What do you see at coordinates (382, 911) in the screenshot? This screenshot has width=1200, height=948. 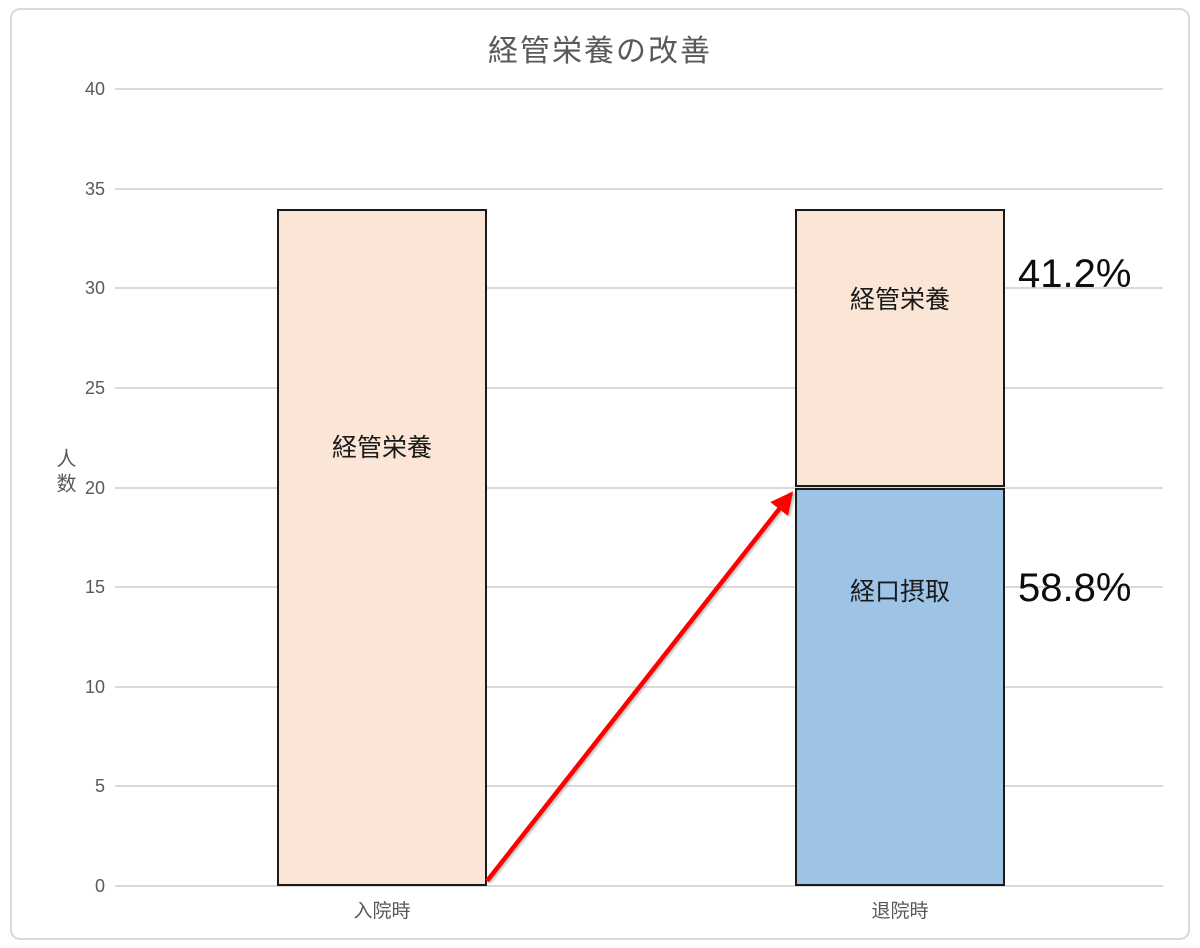 I see `x-axis-label: 入院時` at bounding box center [382, 911].